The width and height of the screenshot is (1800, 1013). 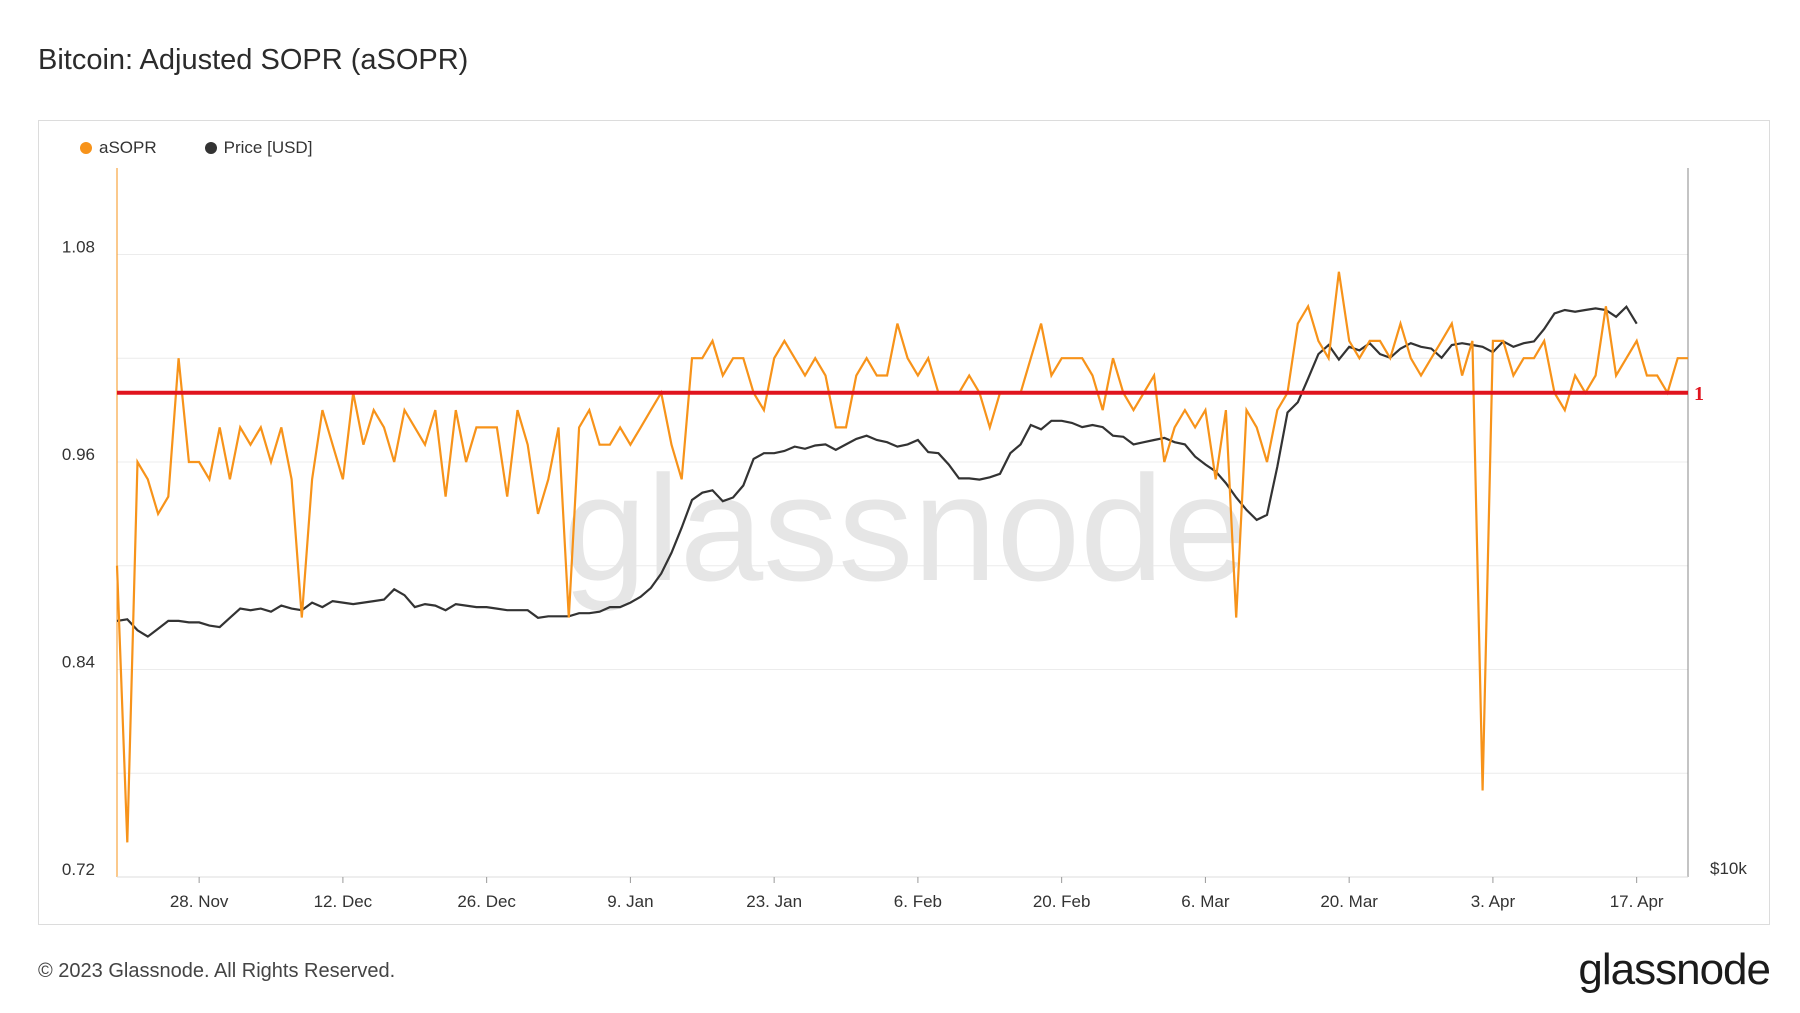 I want to click on y-tick-label: 0.84, so click(x=78, y=661).